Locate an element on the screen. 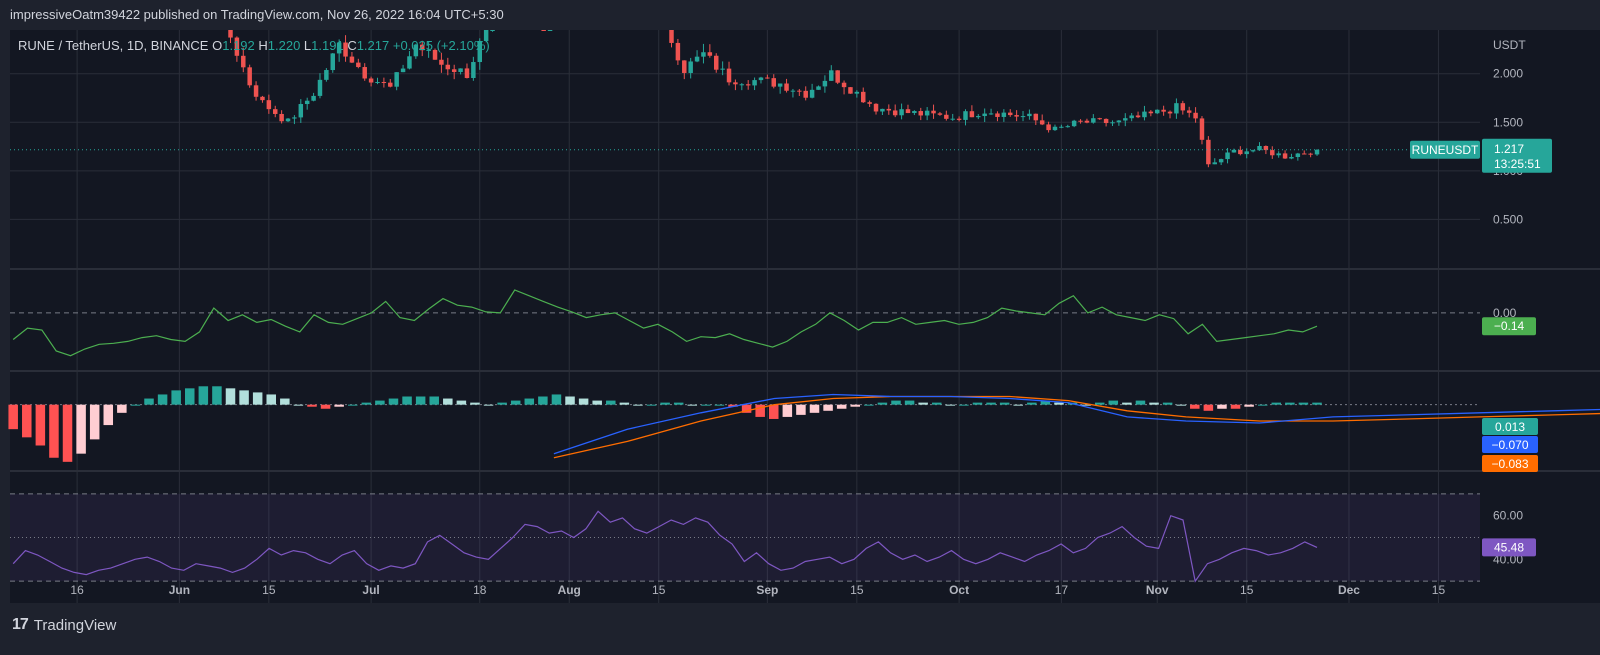  brand-label: TradingView is located at coordinates (75, 625).